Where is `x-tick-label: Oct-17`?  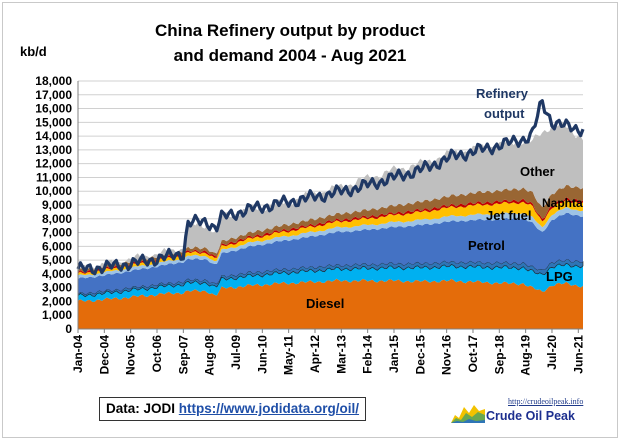
x-tick-label: Oct-17 is located at coordinates (473, 354).